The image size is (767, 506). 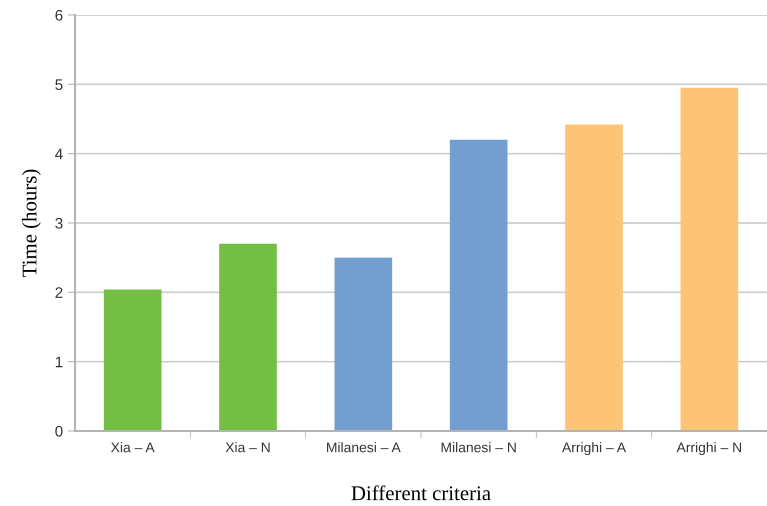 I want to click on x-tick-label: Milanesi – A, so click(x=364, y=447).